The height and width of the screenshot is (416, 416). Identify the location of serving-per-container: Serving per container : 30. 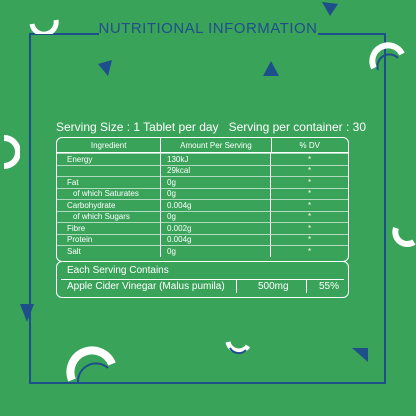
(297, 127).